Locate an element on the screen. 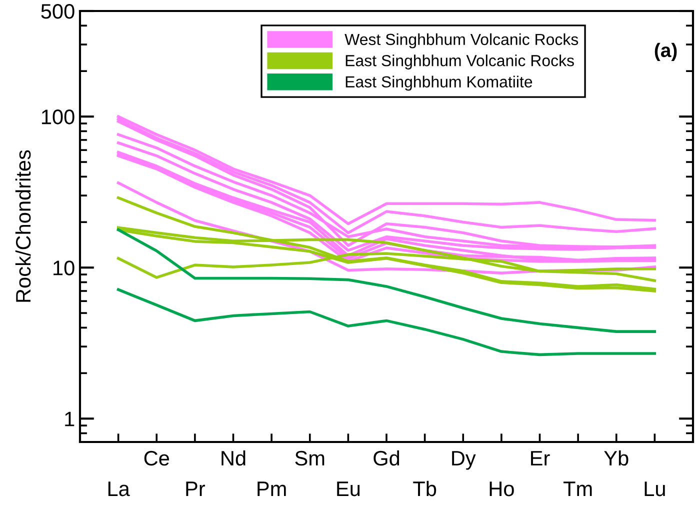 The height and width of the screenshot is (511, 696). y-axis-title: Rock/Chondrites is located at coordinates (23, 226).